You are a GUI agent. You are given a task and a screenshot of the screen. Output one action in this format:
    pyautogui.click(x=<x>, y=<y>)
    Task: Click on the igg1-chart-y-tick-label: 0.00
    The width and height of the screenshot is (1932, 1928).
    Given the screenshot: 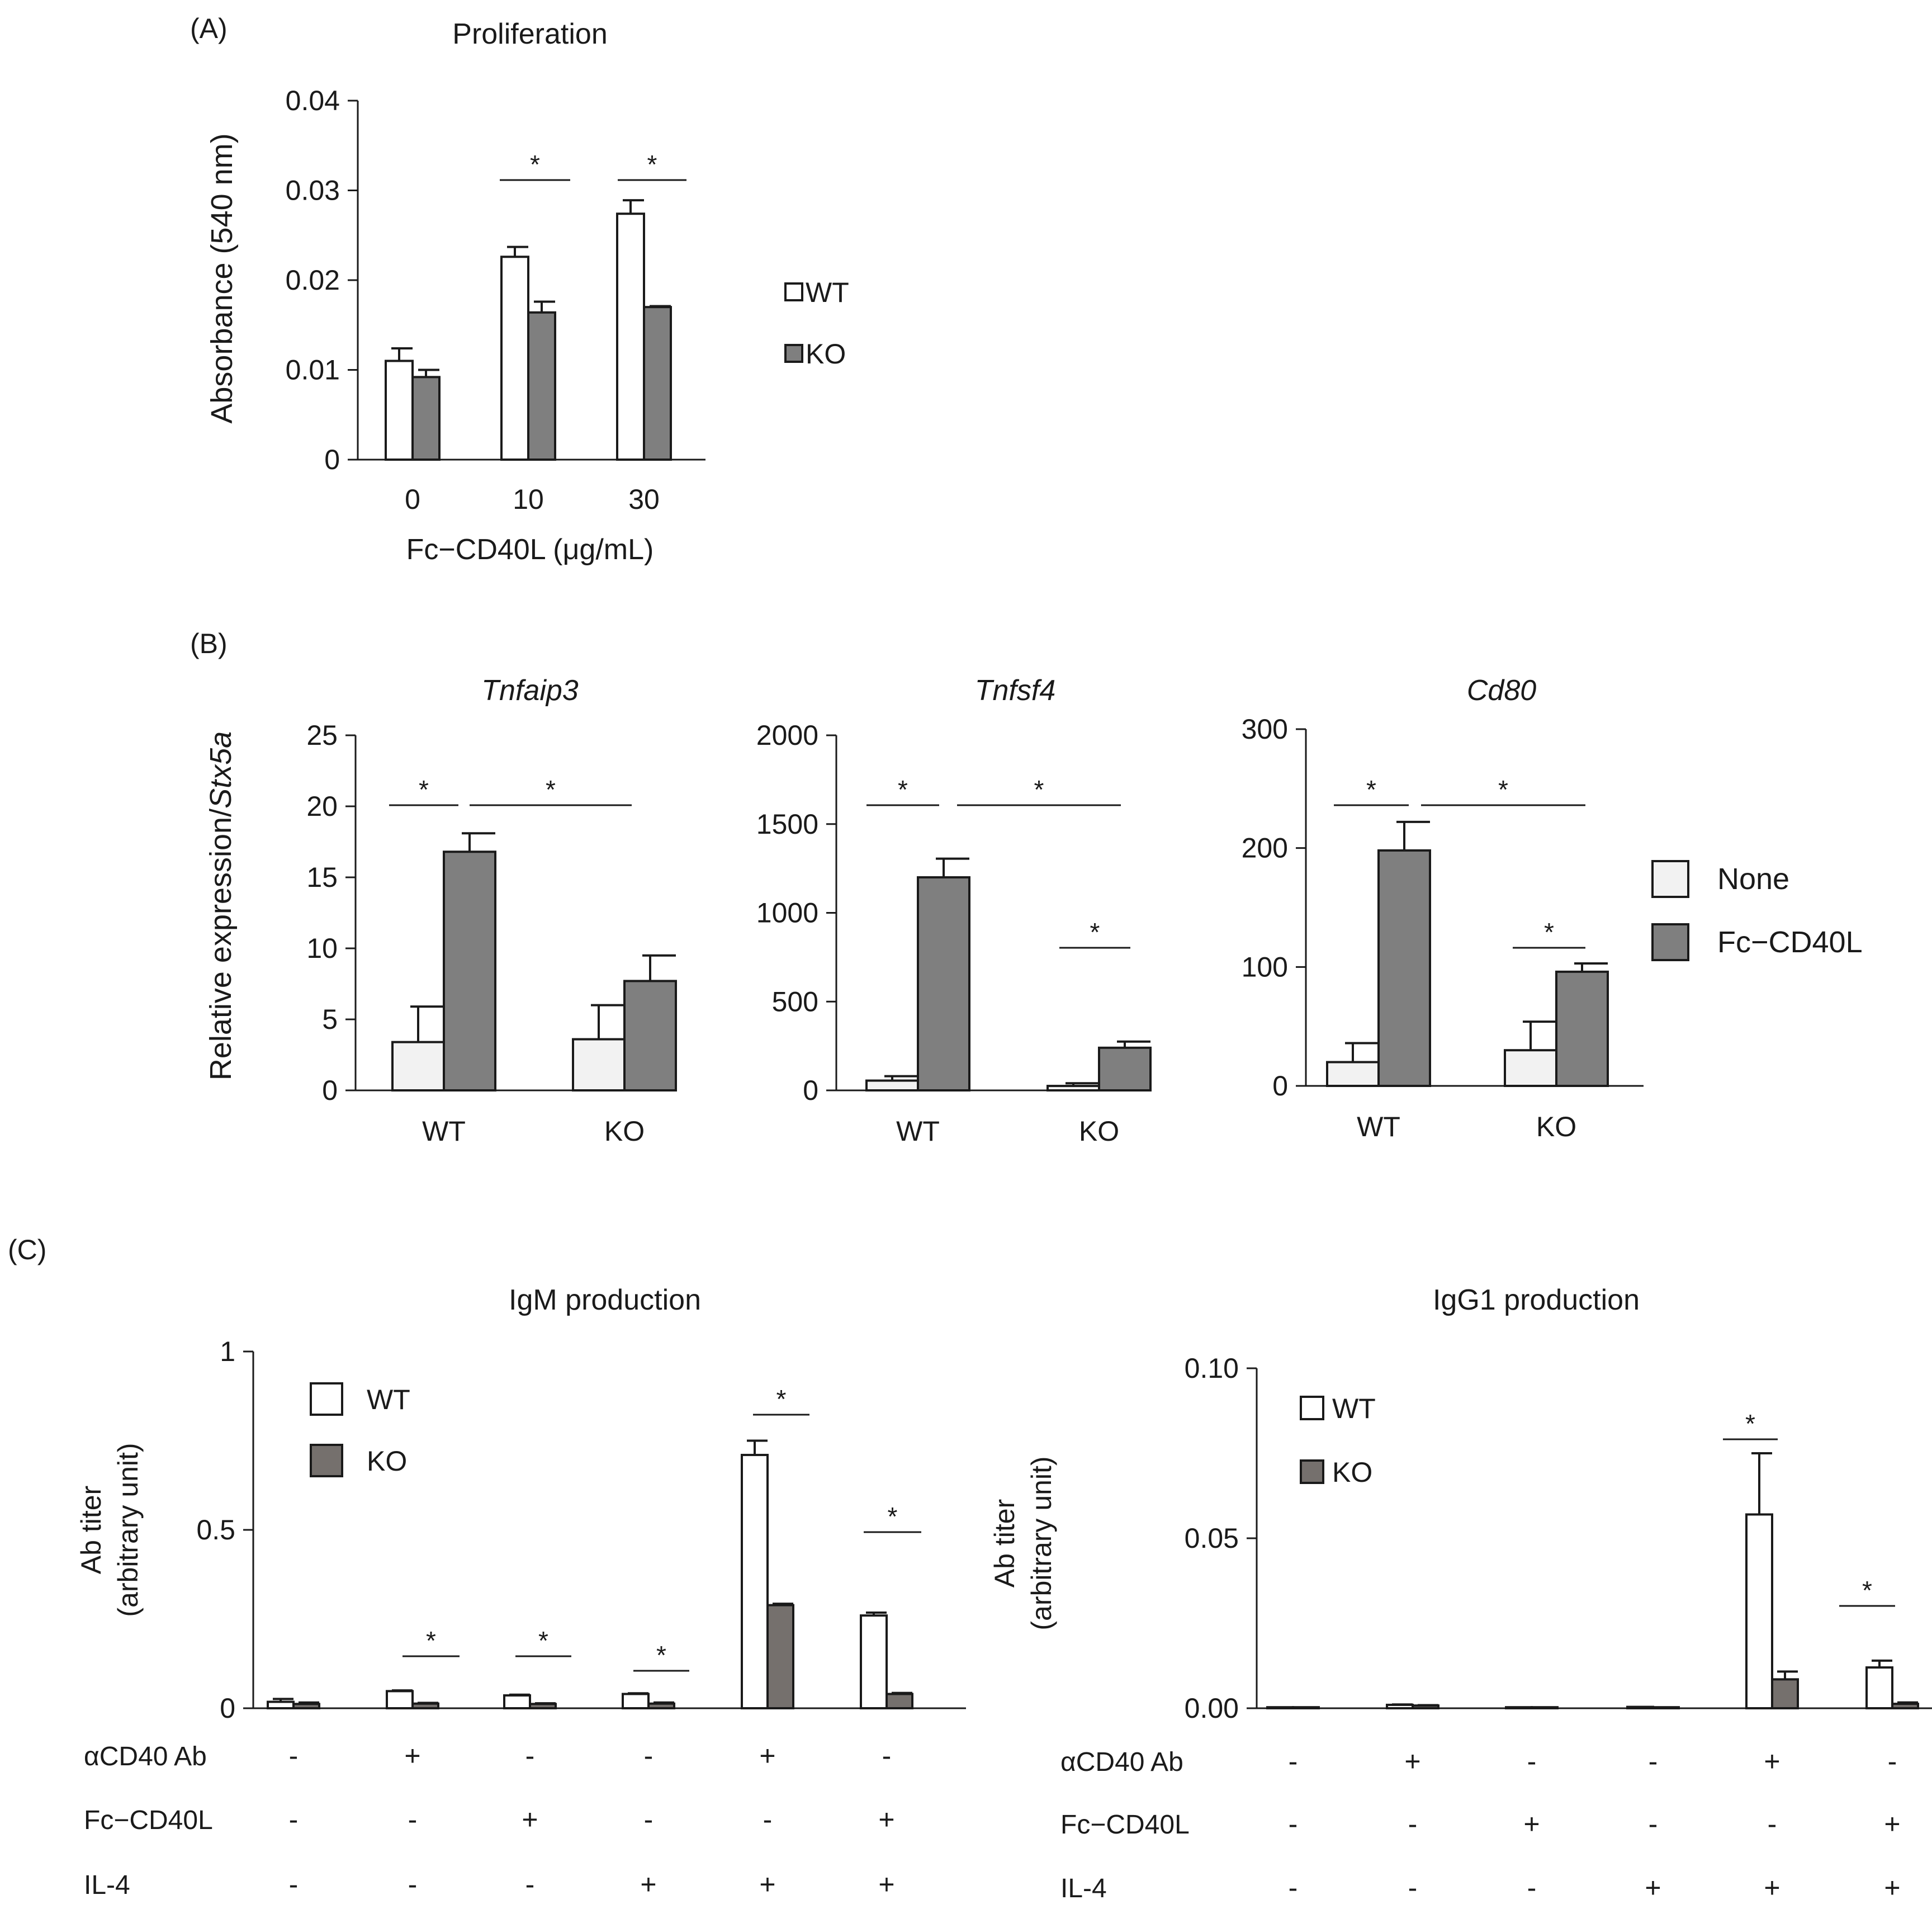 What is the action you would take?
    pyautogui.click(x=1212, y=1709)
    